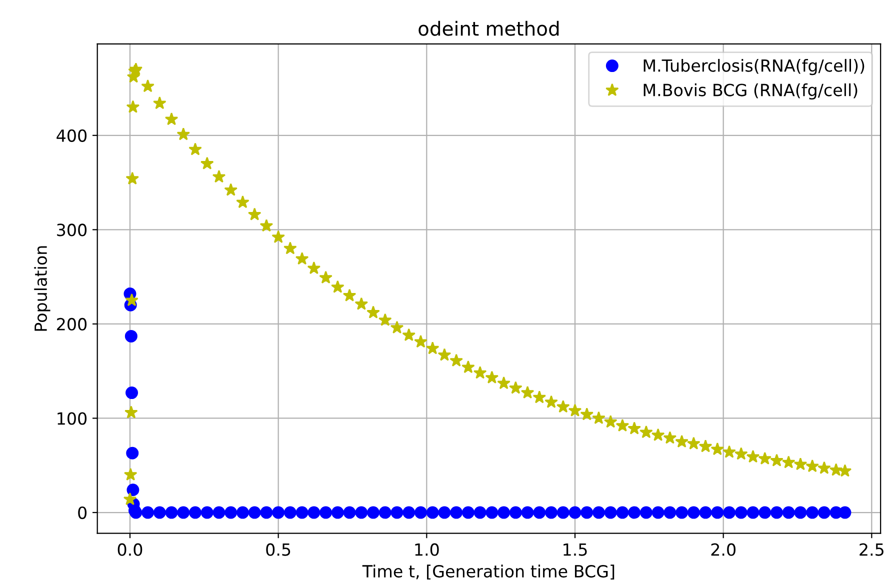  Describe the element at coordinates (71, 135) in the screenshot. I see `y-tick-label: 400` at that location.